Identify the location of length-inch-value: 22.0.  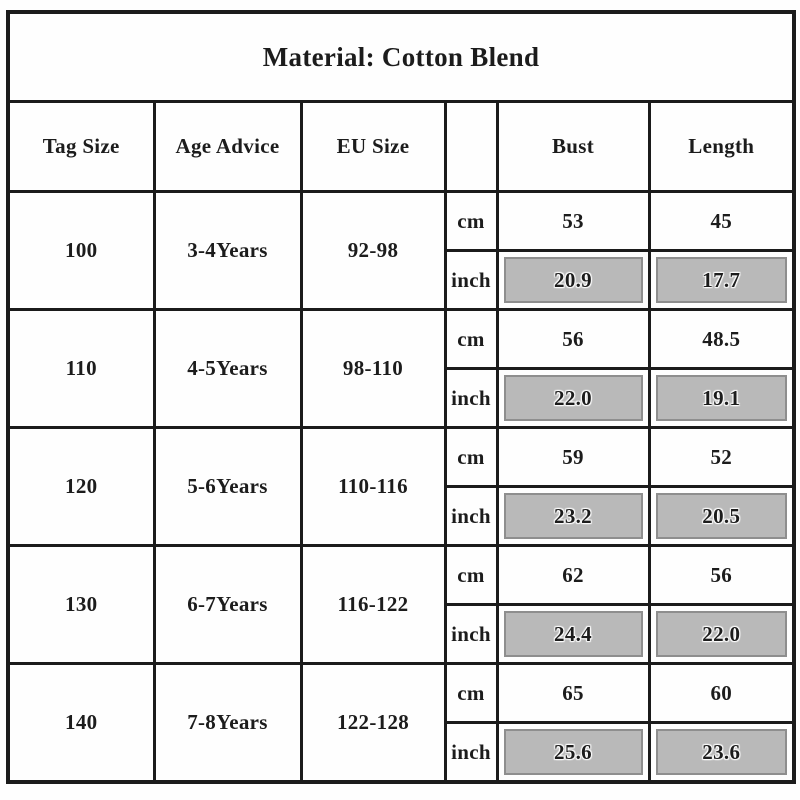
(721, 634).